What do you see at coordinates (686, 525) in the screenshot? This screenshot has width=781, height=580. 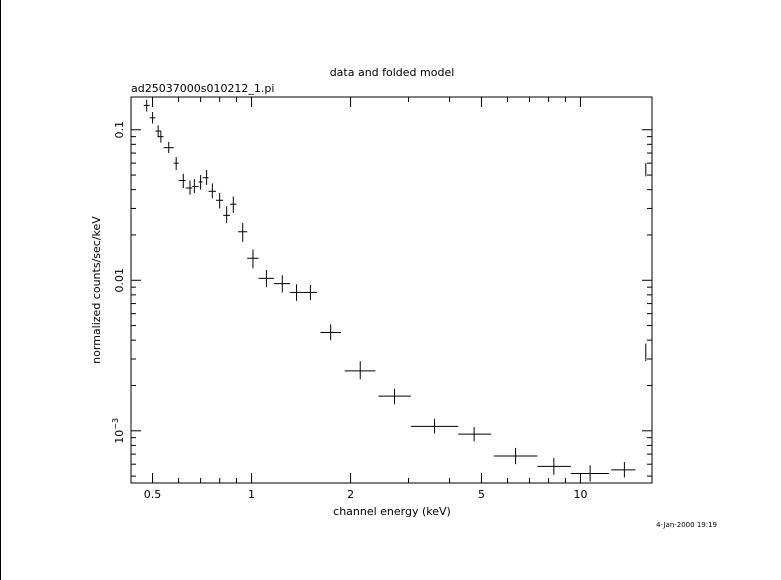 I see `timestamp: 4-Jan-2000 19:19` at bounding box center [686, 525].